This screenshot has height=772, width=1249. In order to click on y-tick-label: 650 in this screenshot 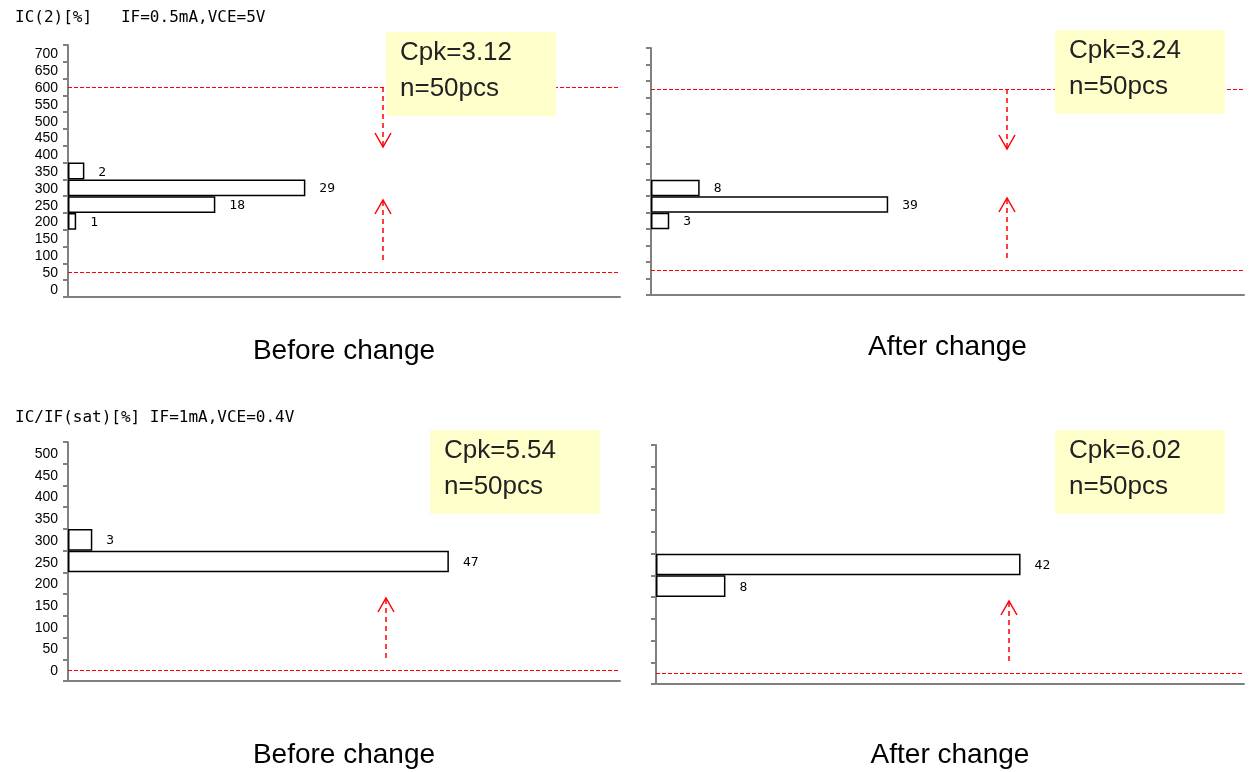, I will do `click(46, 70)`.